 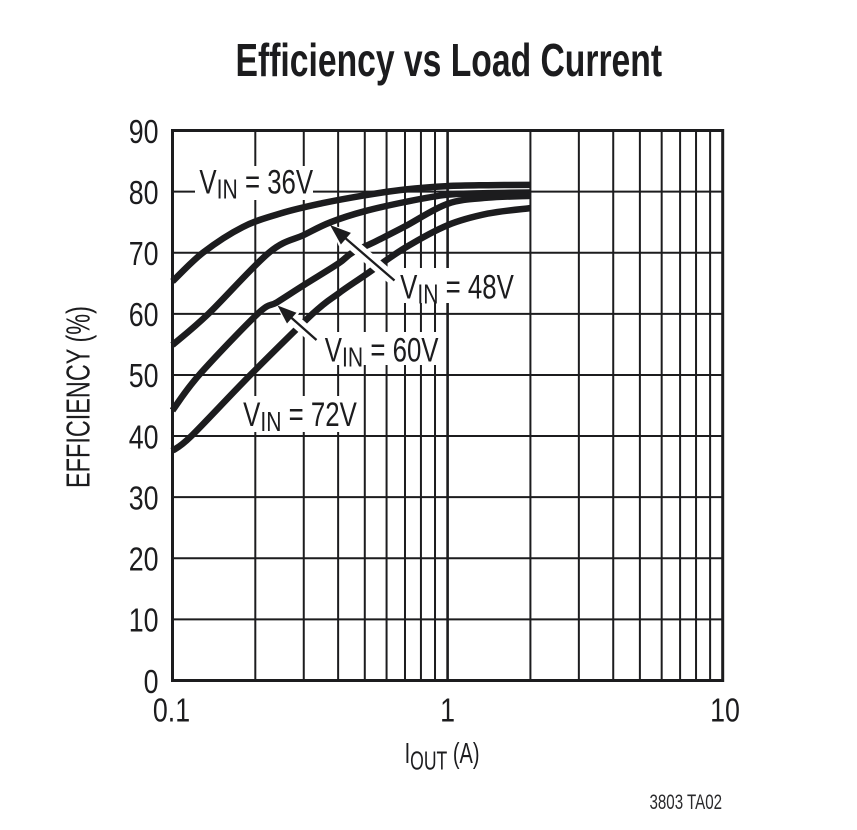 What do you see at coordinates (144, 315) in the screenshot?
I see `svg-text: 60` at bounding box center [144, 315].